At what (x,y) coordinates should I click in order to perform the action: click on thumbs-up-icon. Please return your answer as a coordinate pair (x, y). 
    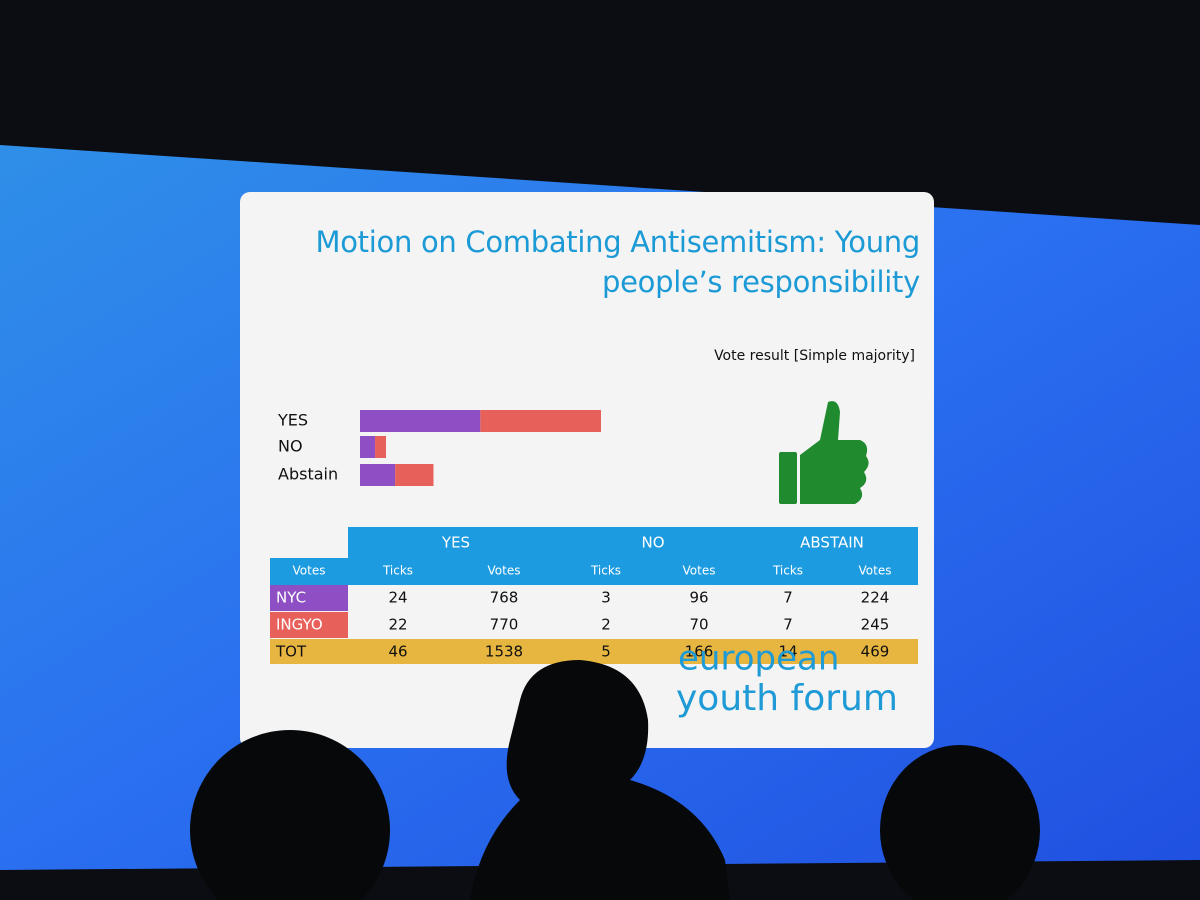
    Looking at the image, I should click on (824, 452).